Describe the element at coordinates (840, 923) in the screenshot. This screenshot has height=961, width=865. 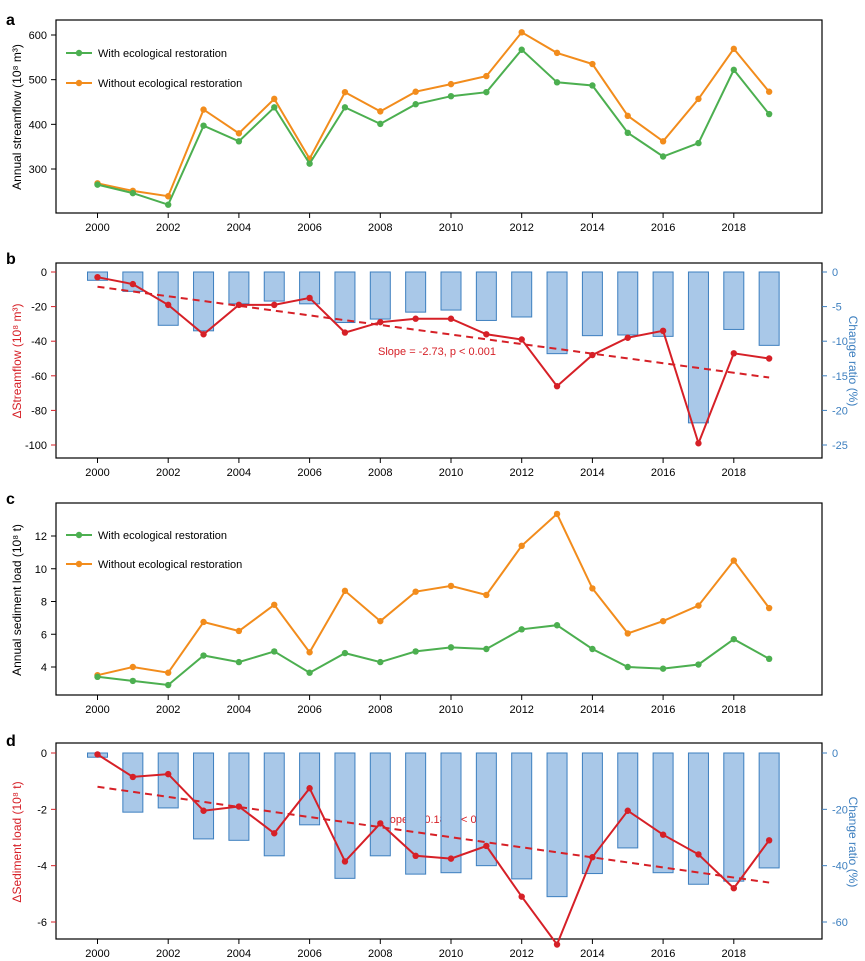
I see `panel-d-ytick-right-label: -60` at that location.